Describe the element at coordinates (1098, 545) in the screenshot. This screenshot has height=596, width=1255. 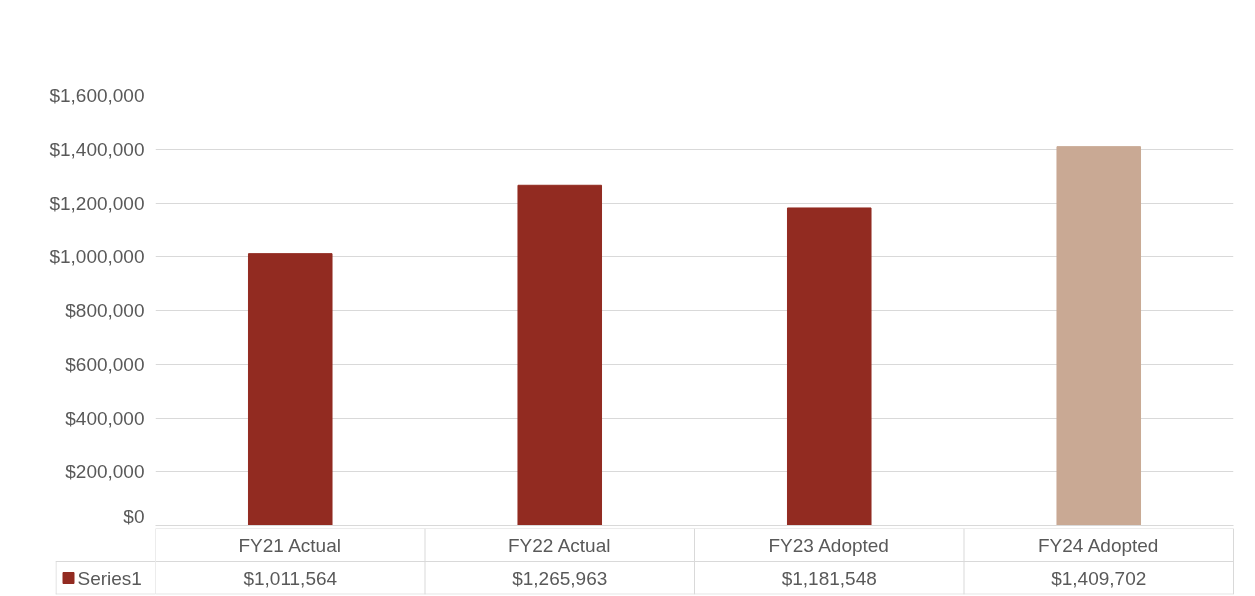
I see `x-tick-label: FY24 Adopted` at that location.